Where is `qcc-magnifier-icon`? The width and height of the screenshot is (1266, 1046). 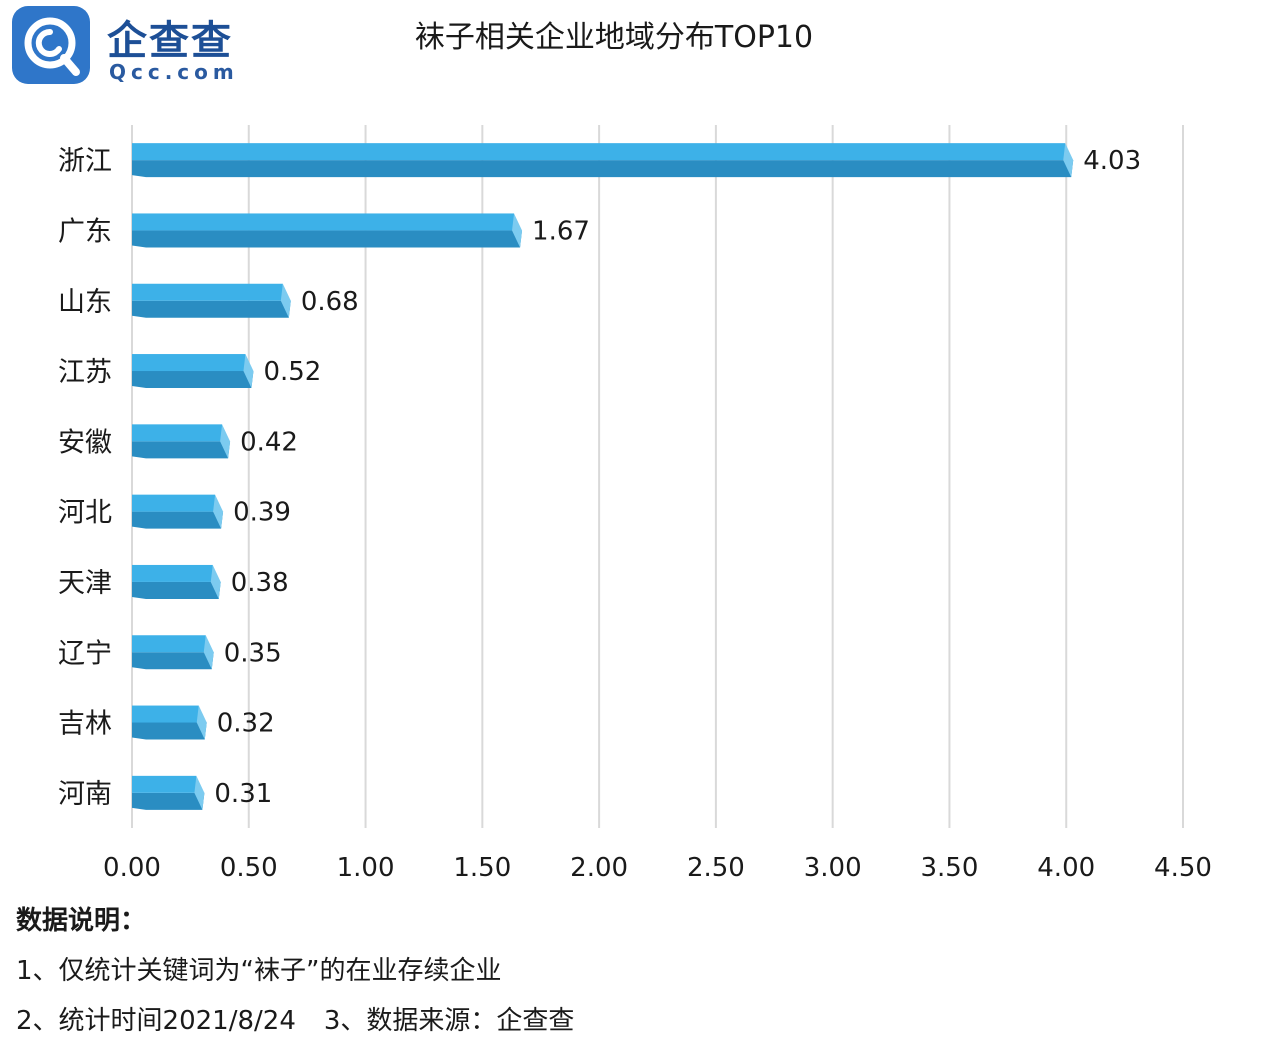
qcc-magnifier-icon is located at coordinates (51, 45).